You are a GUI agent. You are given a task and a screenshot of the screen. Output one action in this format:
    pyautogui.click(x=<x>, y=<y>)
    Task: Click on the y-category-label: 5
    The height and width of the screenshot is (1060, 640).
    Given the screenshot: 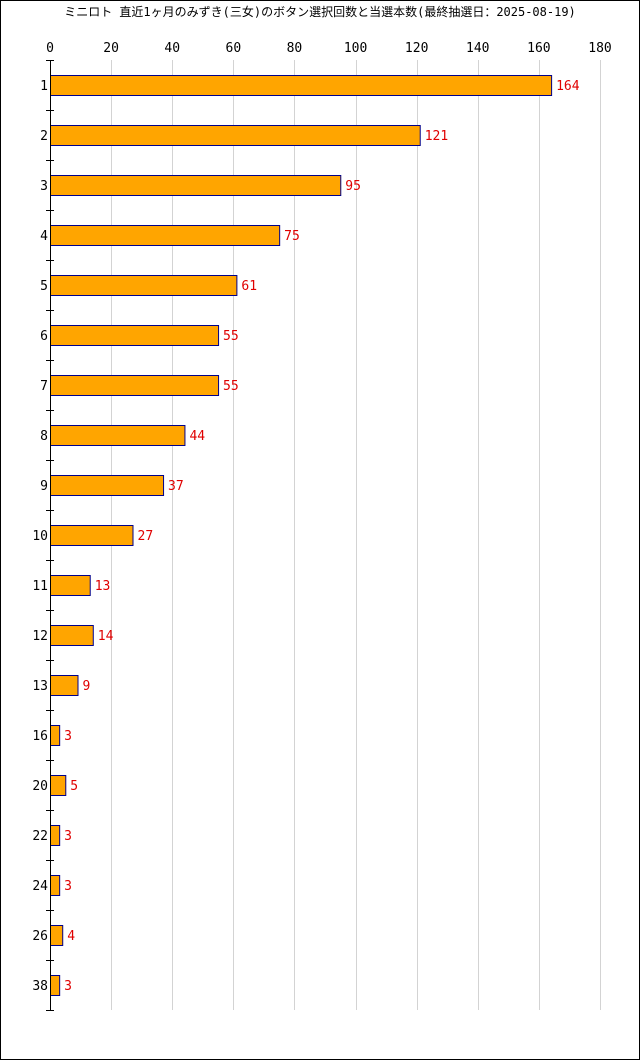 What is the action you would take?
    pyautogui.click(x=44, y=286)
    